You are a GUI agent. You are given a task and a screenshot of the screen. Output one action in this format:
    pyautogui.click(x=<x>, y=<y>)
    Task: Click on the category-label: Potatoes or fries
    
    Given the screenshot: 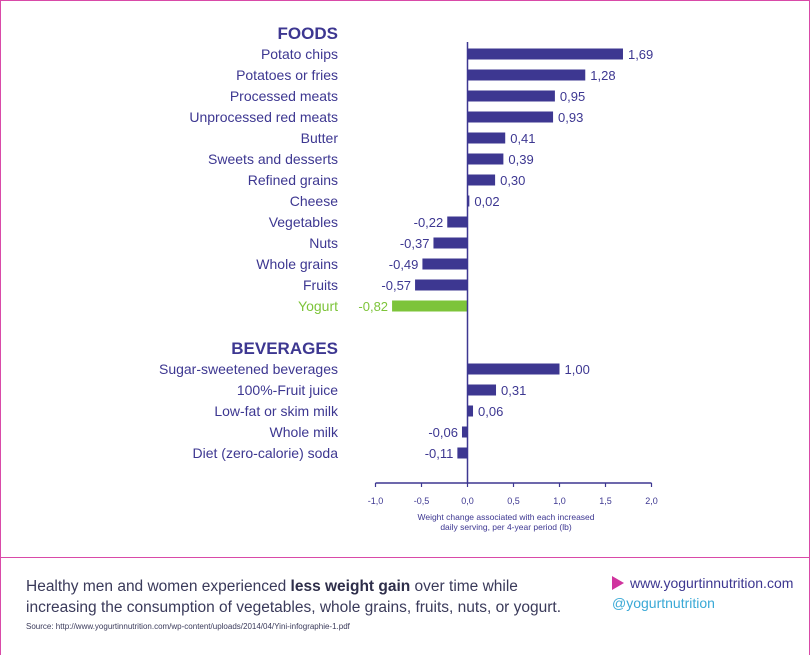 What is the action you would take?
    pyautogui.click(x=287, y=75)
    